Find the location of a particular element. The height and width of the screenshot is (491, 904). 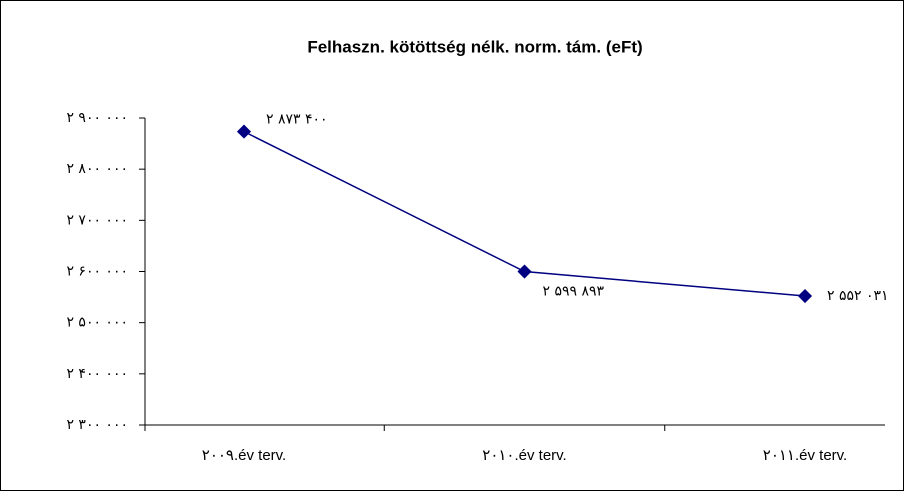

x-tick-label: ۲۰۰۹.év terv. is located at coordinates (244, 455).